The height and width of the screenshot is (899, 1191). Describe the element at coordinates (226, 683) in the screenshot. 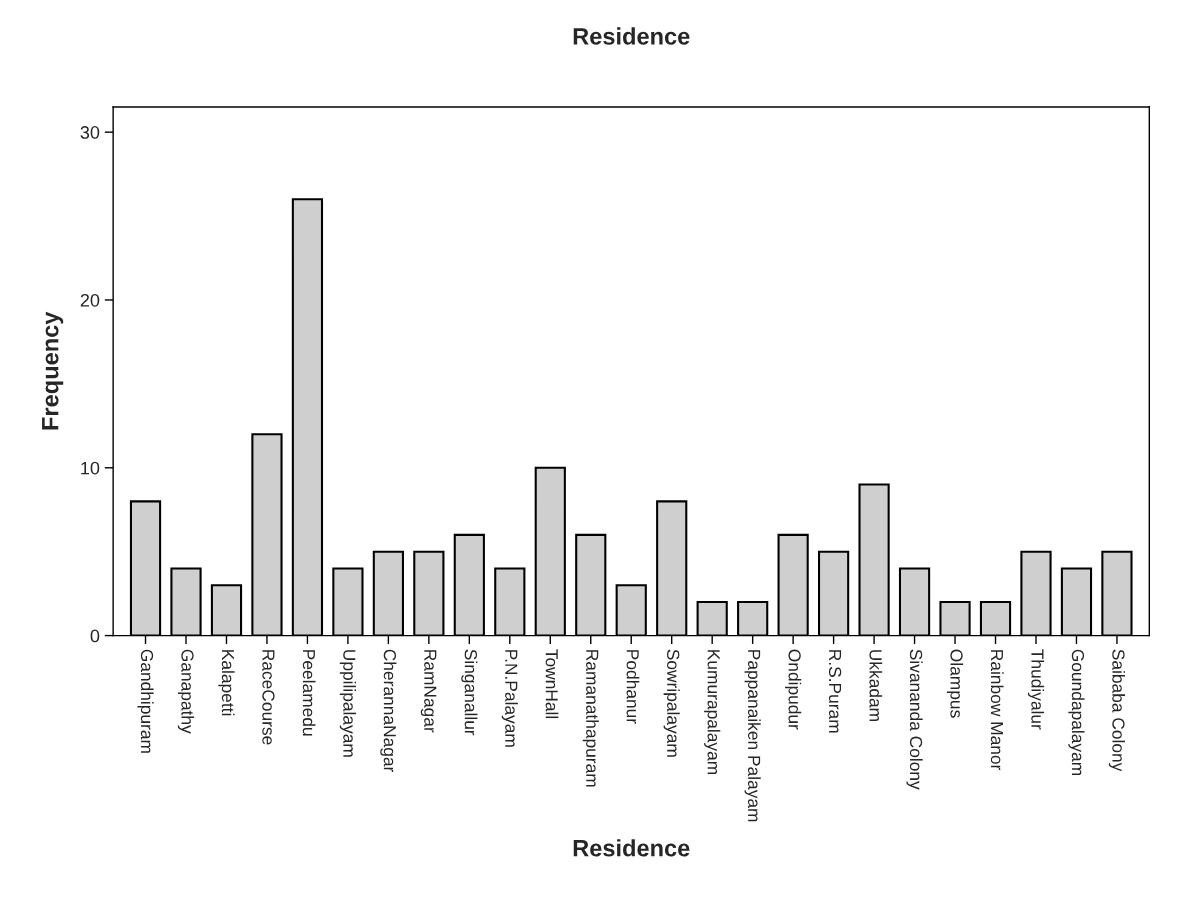

I see `x-tick-label: Kalapetti` at that location.